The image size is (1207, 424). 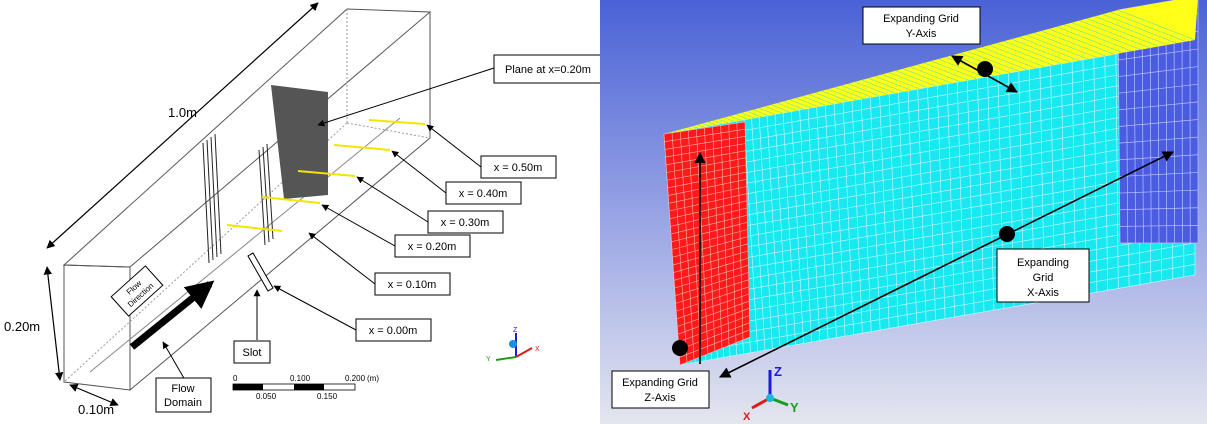 I want to click on flow-direction-box: Flow Direction, so click(x=137, y=291).